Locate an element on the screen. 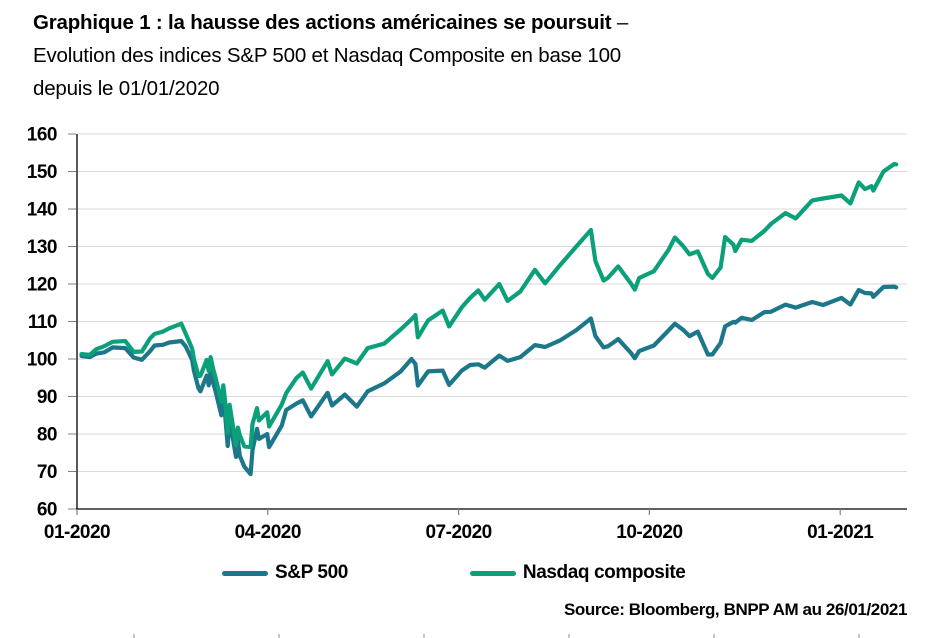  legend-item-sp500: S&P 500 is located at coordinates (285, 573).